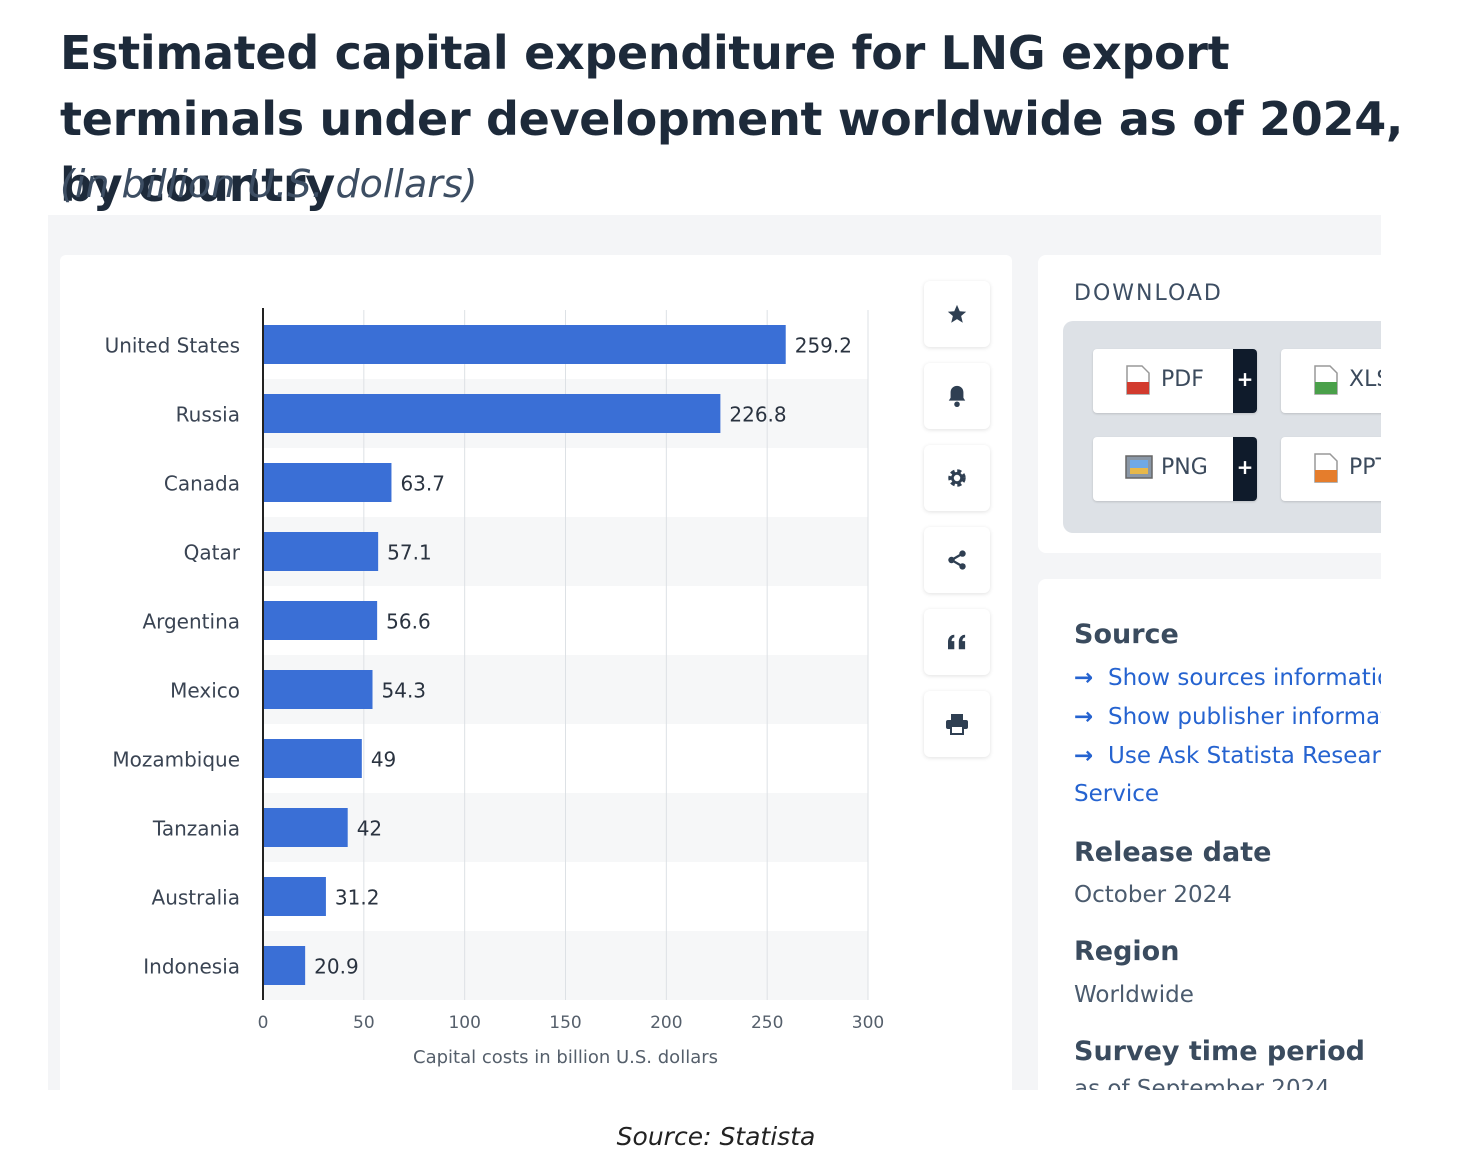  I want to click on data-label: 31.2, so click(357, 898).